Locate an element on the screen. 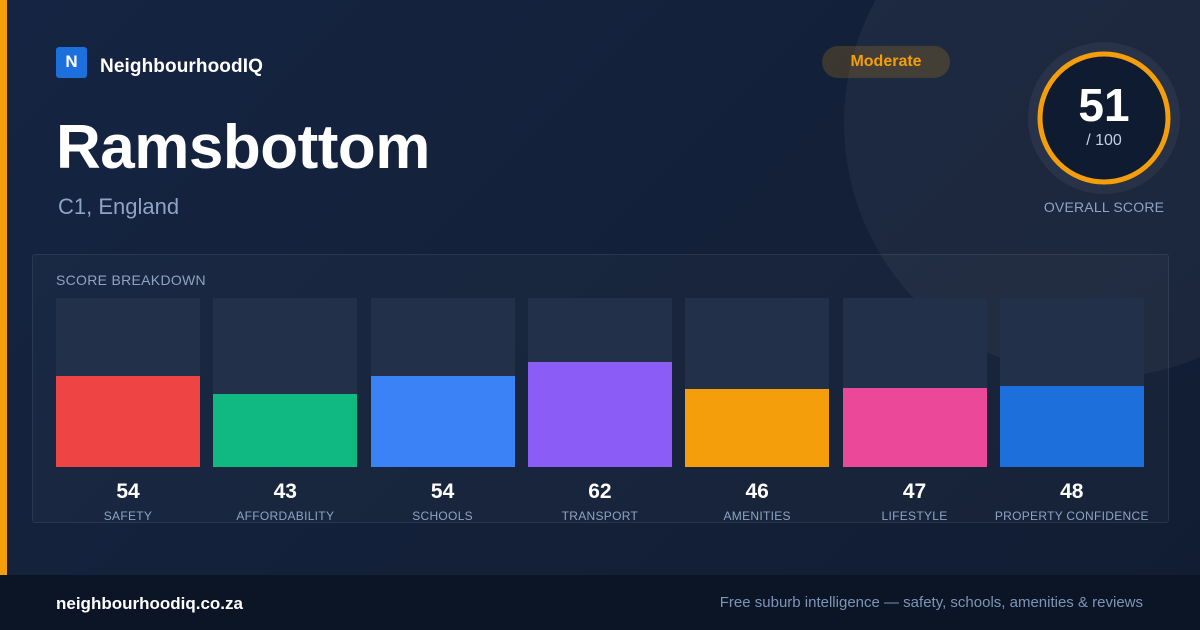 The image size is (1200, 630). bar-column: 46 AMENITIES is located at coordinates (757, 411).